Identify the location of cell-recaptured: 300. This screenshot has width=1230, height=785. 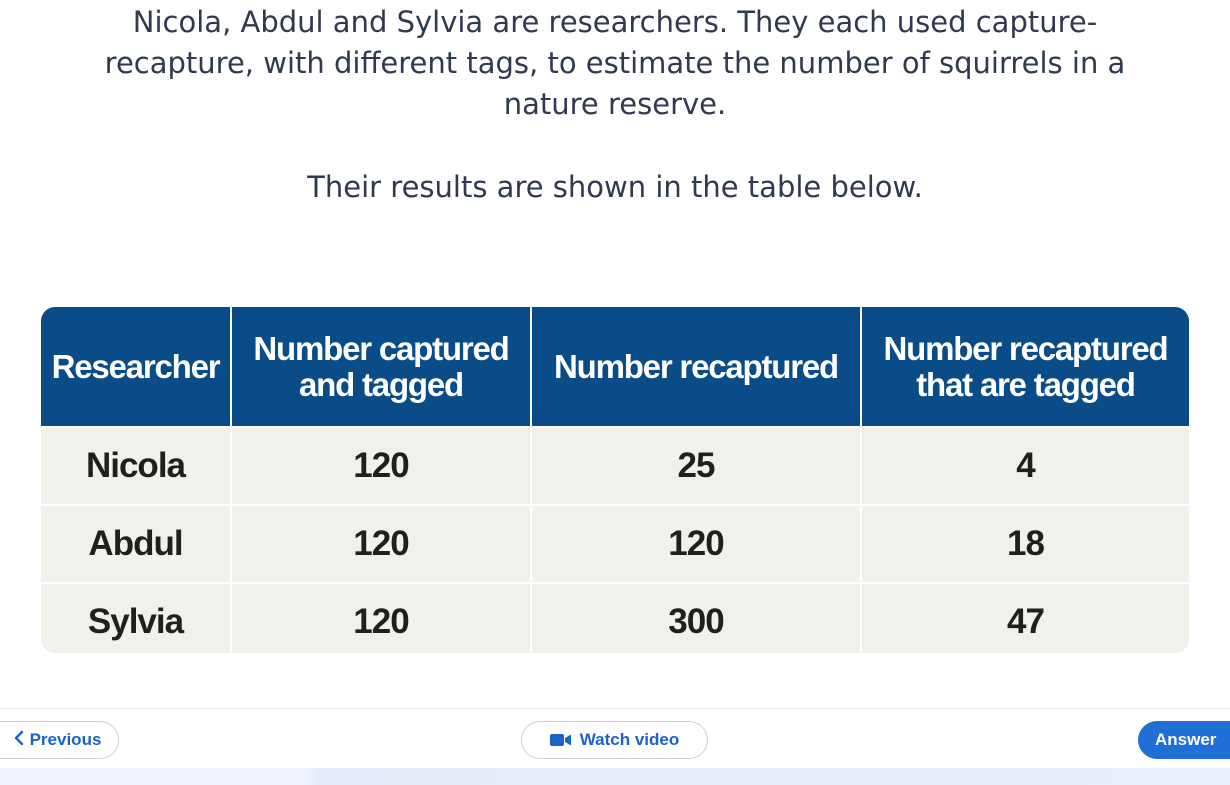
(696, 617).